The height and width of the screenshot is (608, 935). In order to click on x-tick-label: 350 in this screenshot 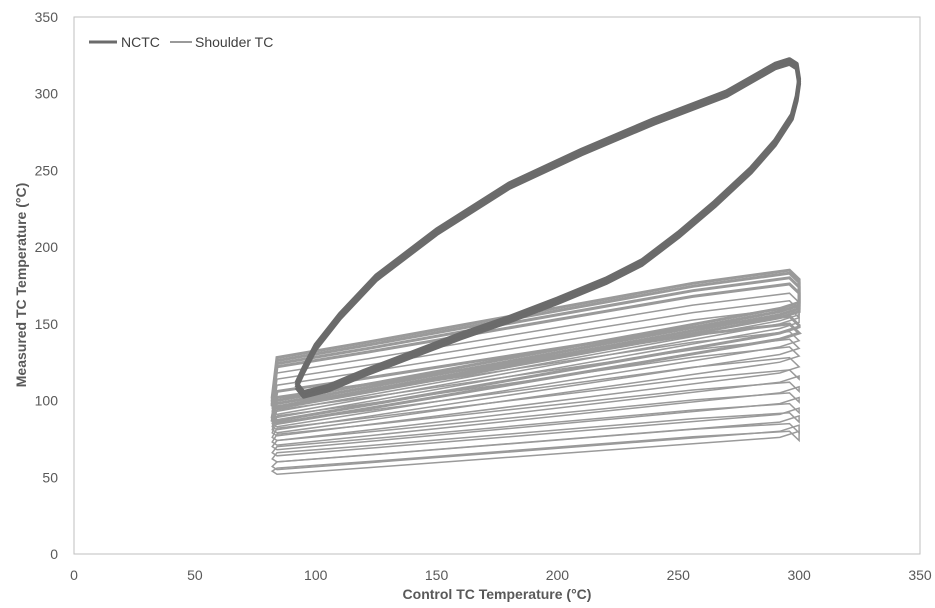, I will do `click(920, 575)`.